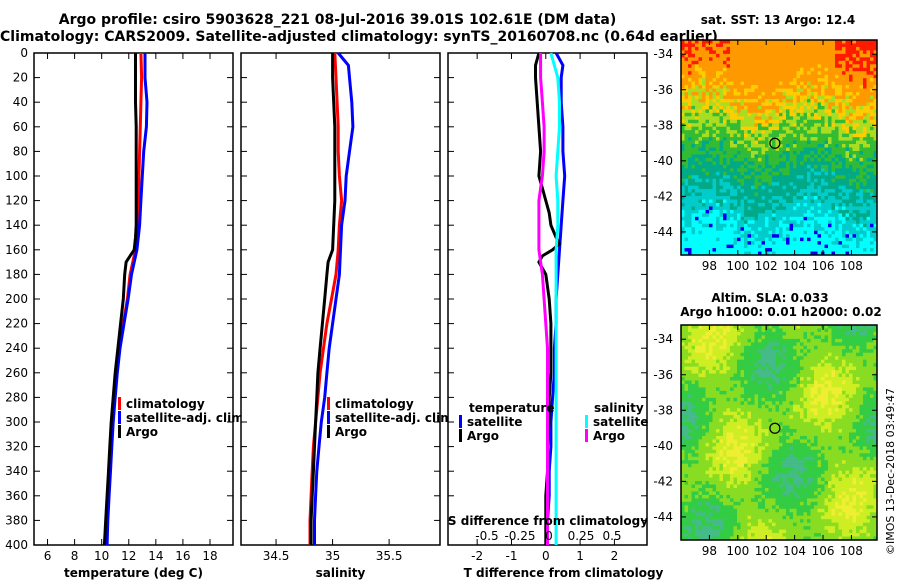  What do you see at coordinates (155, 556) in the screenshot?
I see `x-tick-label: 14` at bounding box center [155, 556].